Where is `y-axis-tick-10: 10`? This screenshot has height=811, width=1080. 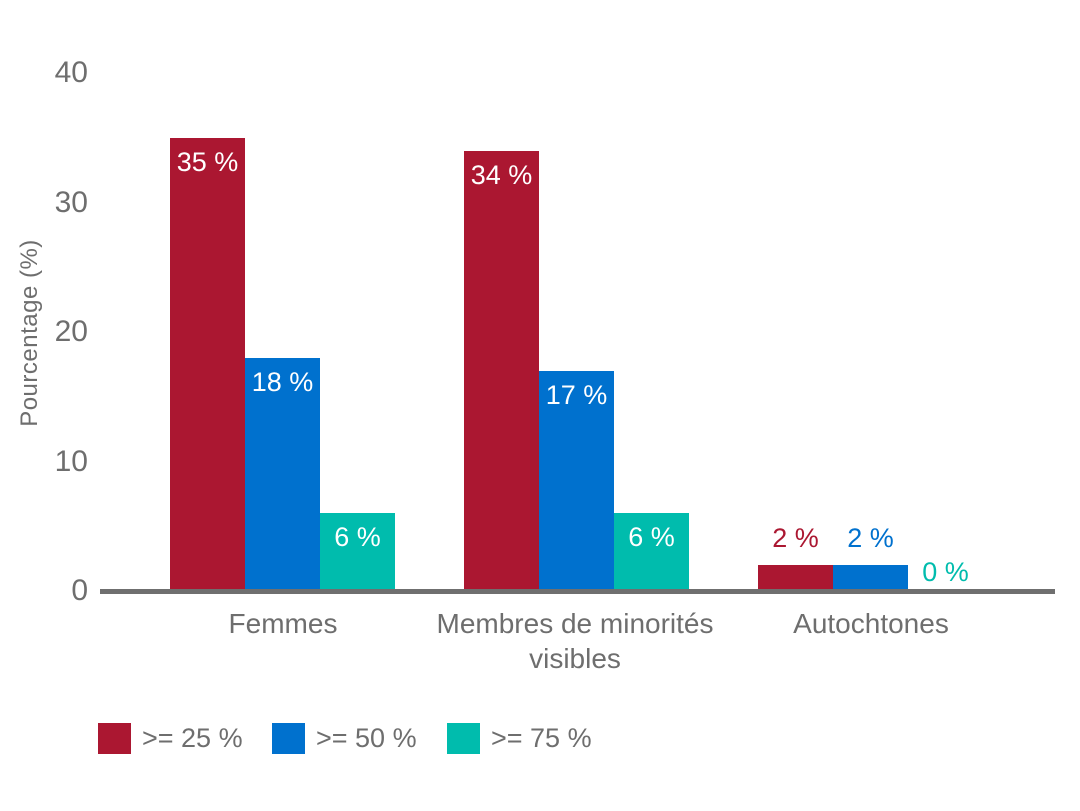 y-axis-tick-10: 10 is located at coordinates (71, 461).